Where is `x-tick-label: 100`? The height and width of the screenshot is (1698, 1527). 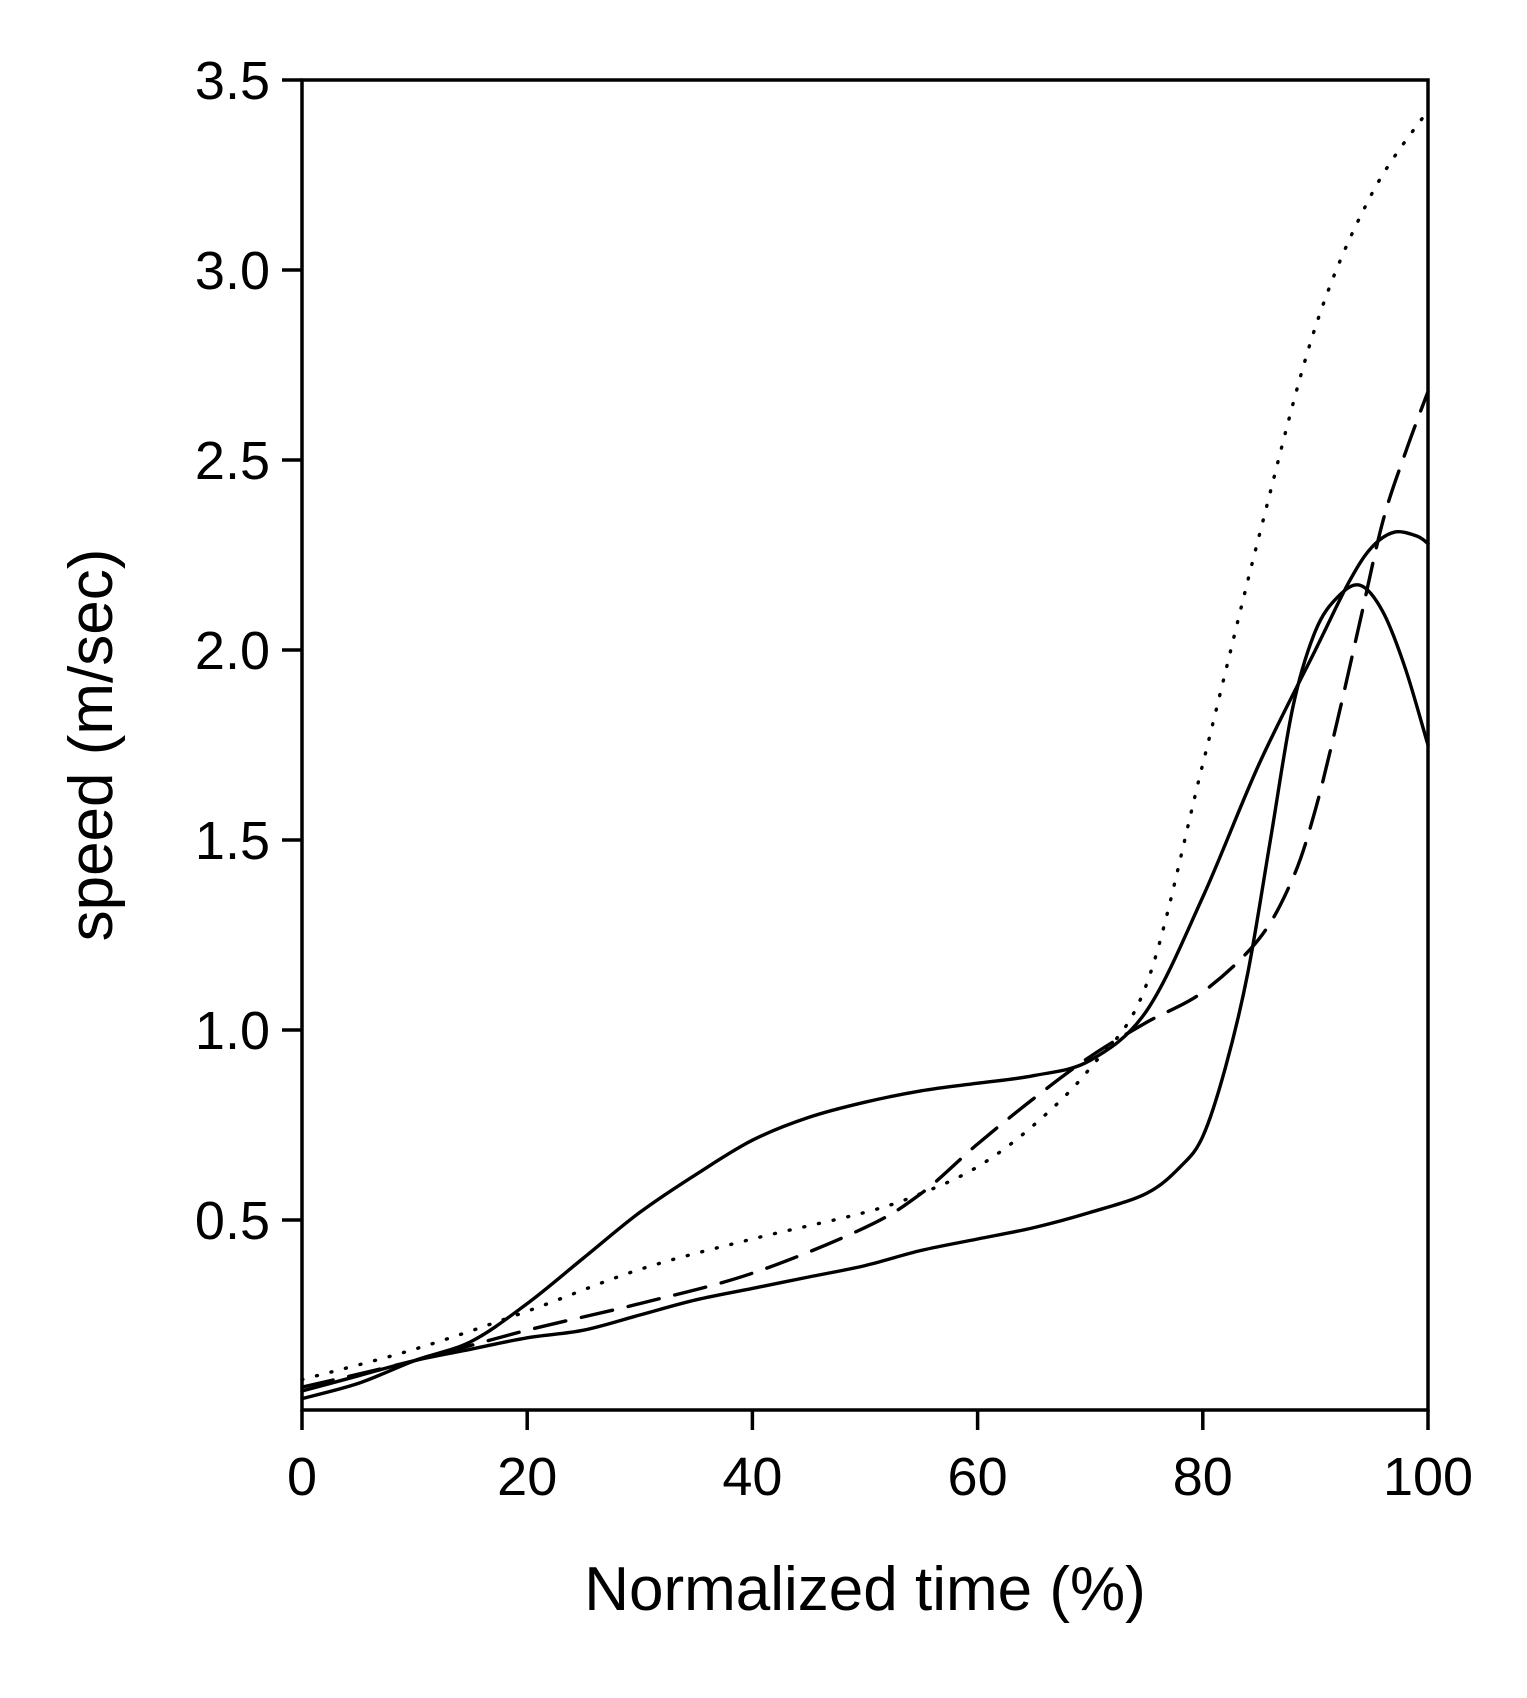 x-tick-label: 100 is located at coordinates (1428, 1477).